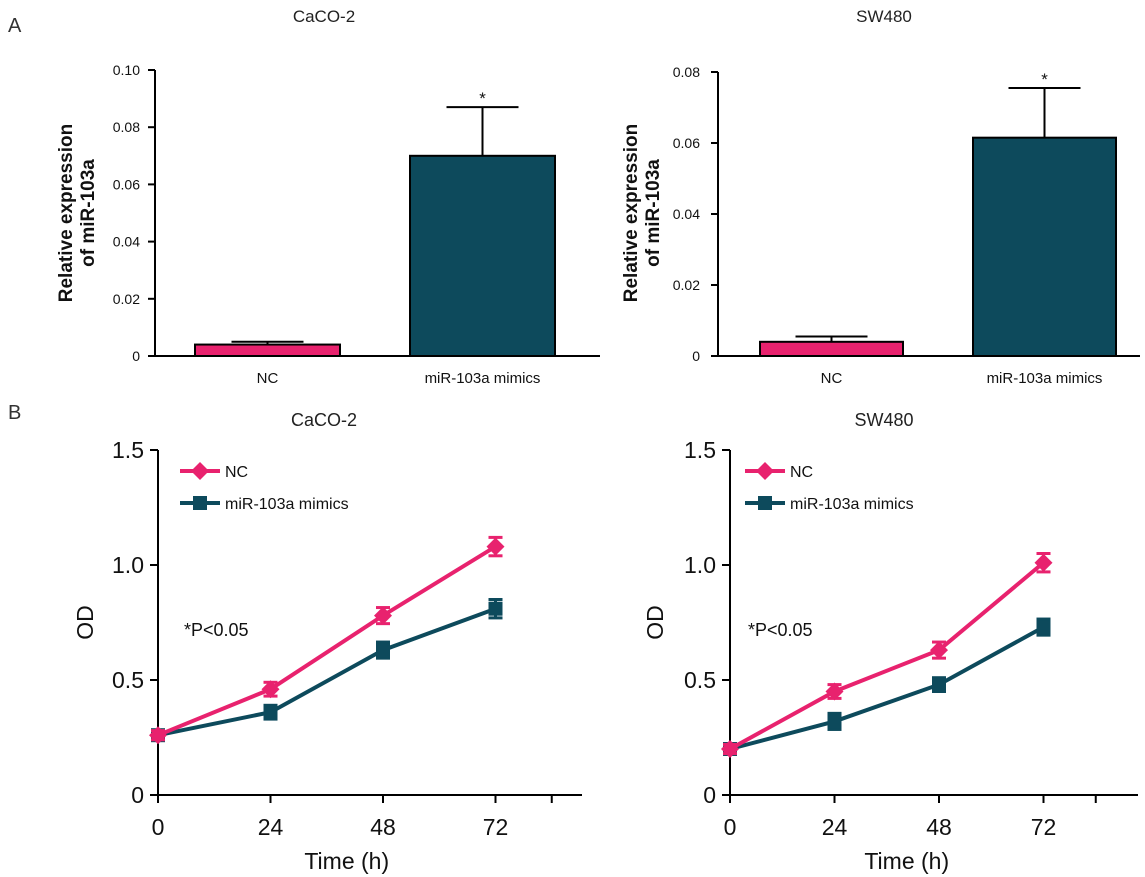 The width and height of the screenshot is (1145, 877). Describe the element at coordinates (15, 26) in the screenshot. I see `panel-label-a: A` at that location.